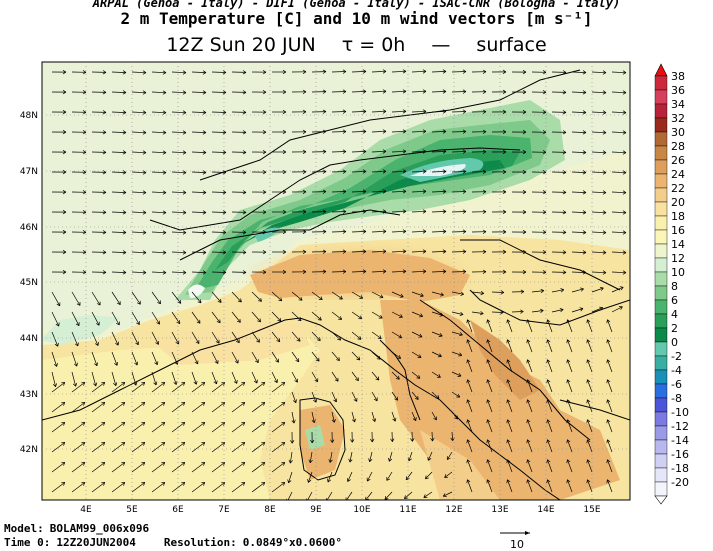 This screenshot has height=551, width=713. What do you see at coordinates (292, 542) in the screenshot?
I see `resolution-value: 0.0849°x0.0600°` at bounding box center [292, 542].